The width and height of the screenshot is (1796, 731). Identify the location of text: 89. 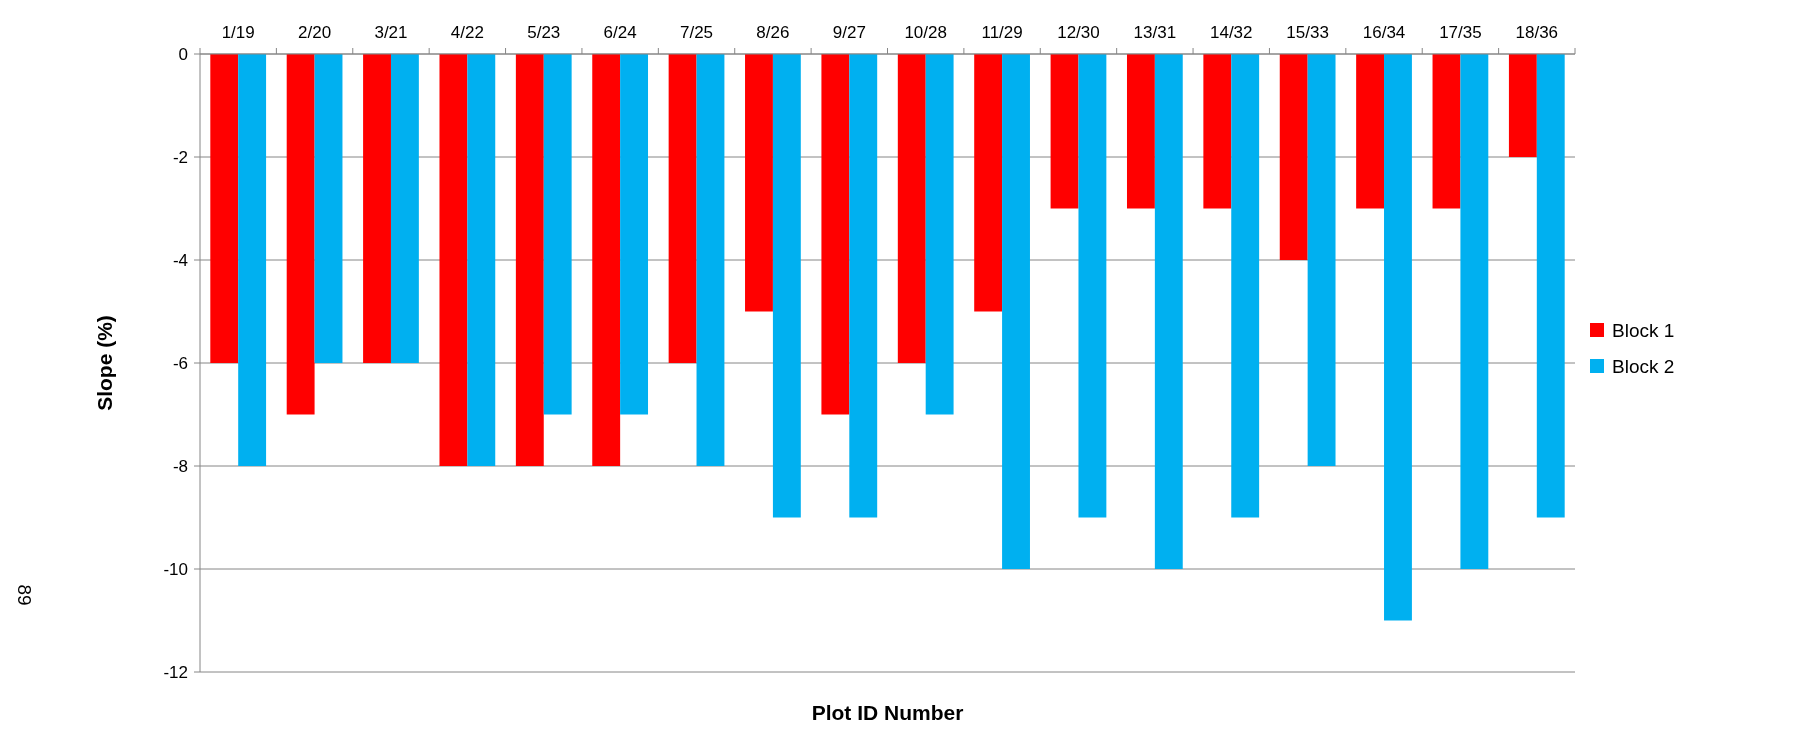
(25, 595).